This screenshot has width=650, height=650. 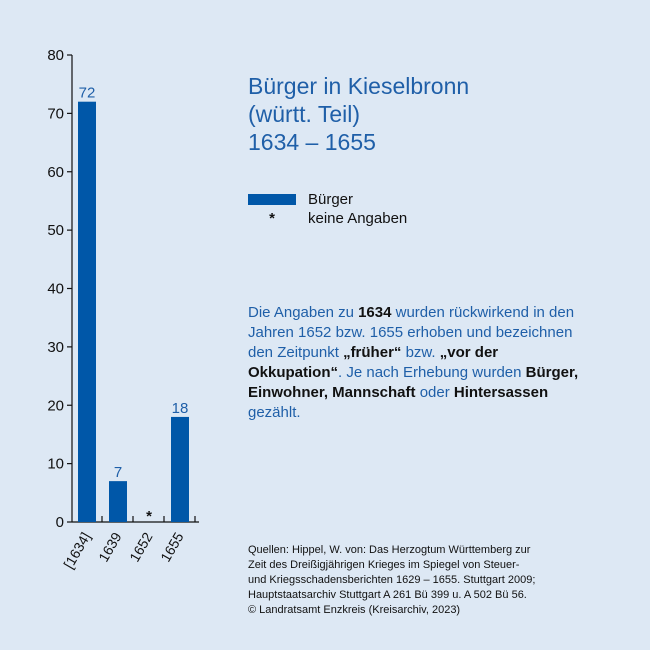 What do you see at coordinates (304, 114) in the screenshot?
I see `title-line-2: (württ. Teil)` at bounding box center [304, 114].